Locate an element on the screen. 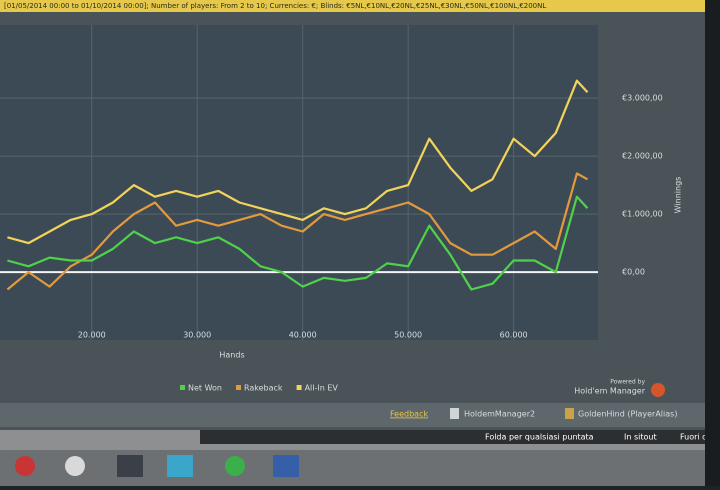 Image resolution: width=720 pixels, height=490 pixels. monitor-frame is located at coordinates (712, 243).